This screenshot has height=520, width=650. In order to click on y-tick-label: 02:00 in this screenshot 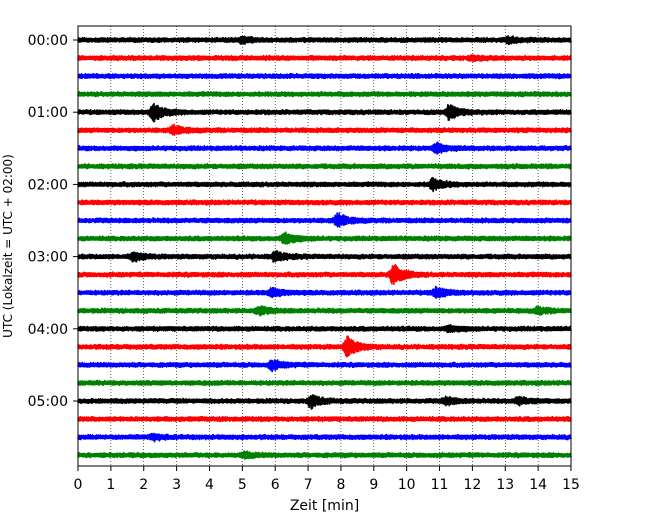, I will do `click(48, 185)`.